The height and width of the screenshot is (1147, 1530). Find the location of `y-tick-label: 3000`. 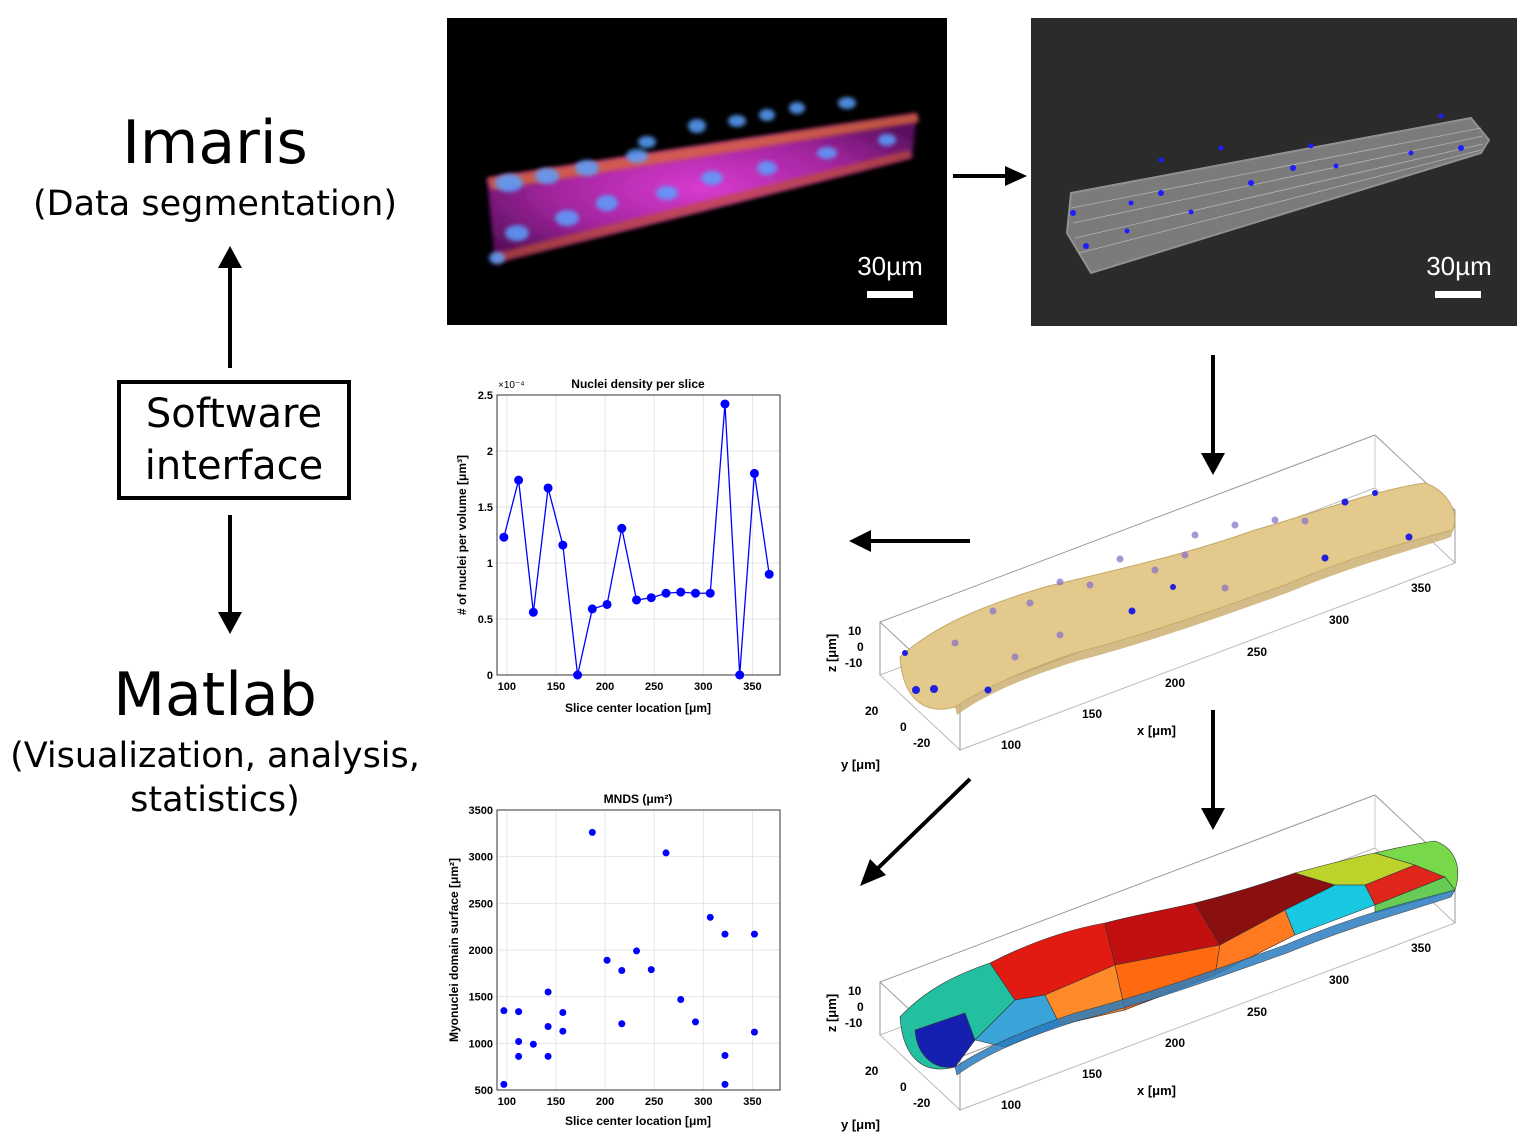

y-tick-label: 3000 is located at coordinates (481, 858).